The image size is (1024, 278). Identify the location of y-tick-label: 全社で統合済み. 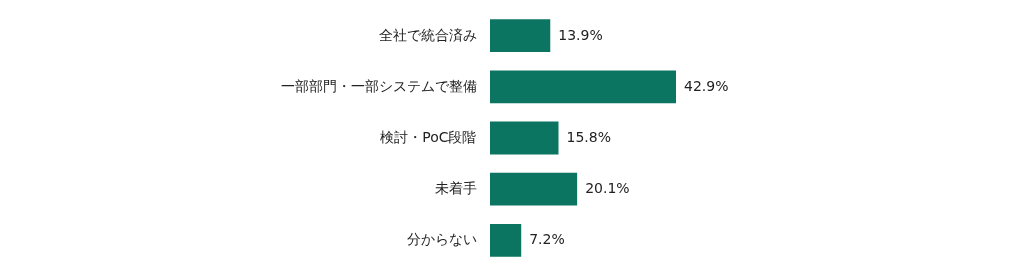
(427, 34).